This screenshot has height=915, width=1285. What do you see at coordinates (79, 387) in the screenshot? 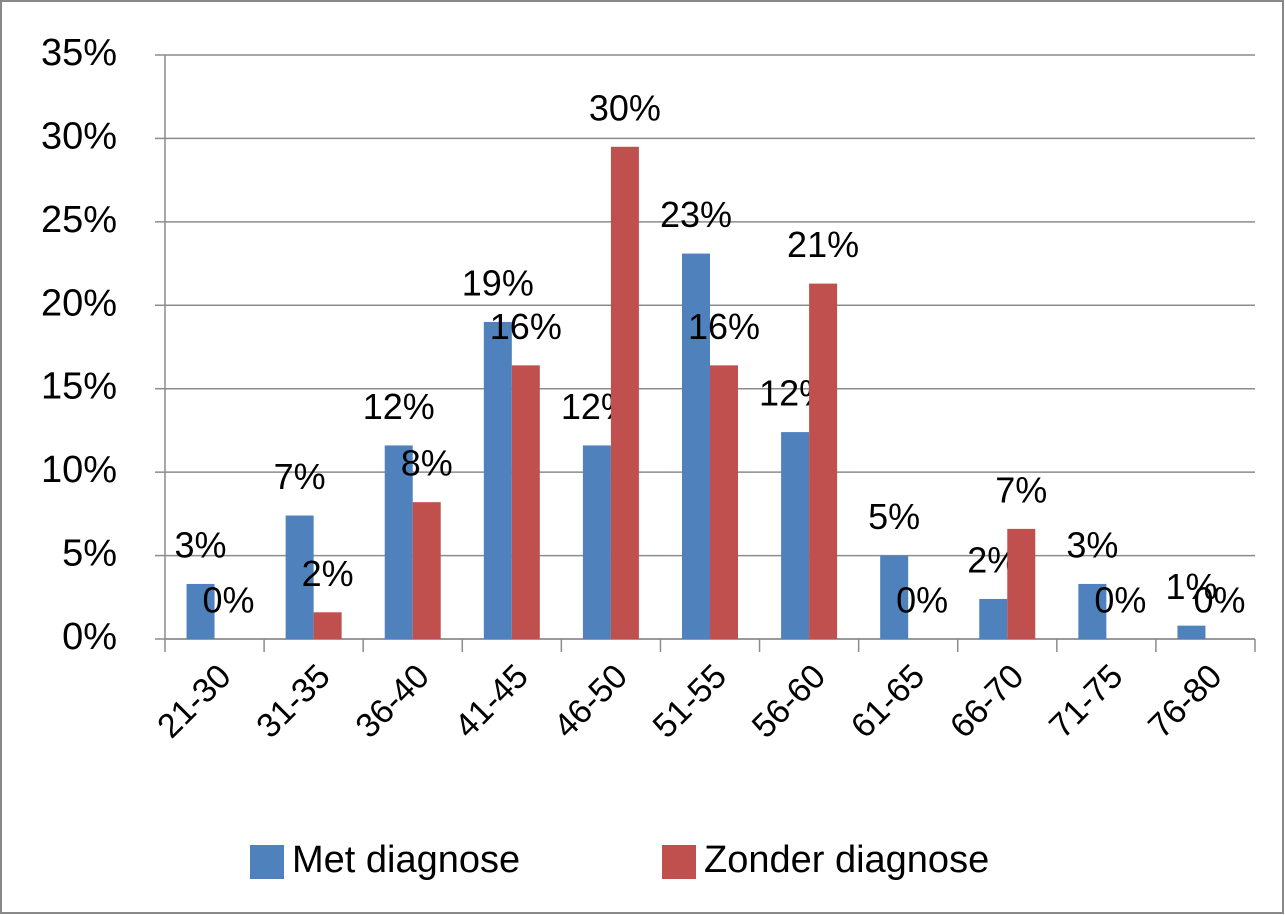
I see `y-tick-label: 15%` at bounding box center [79, 387].